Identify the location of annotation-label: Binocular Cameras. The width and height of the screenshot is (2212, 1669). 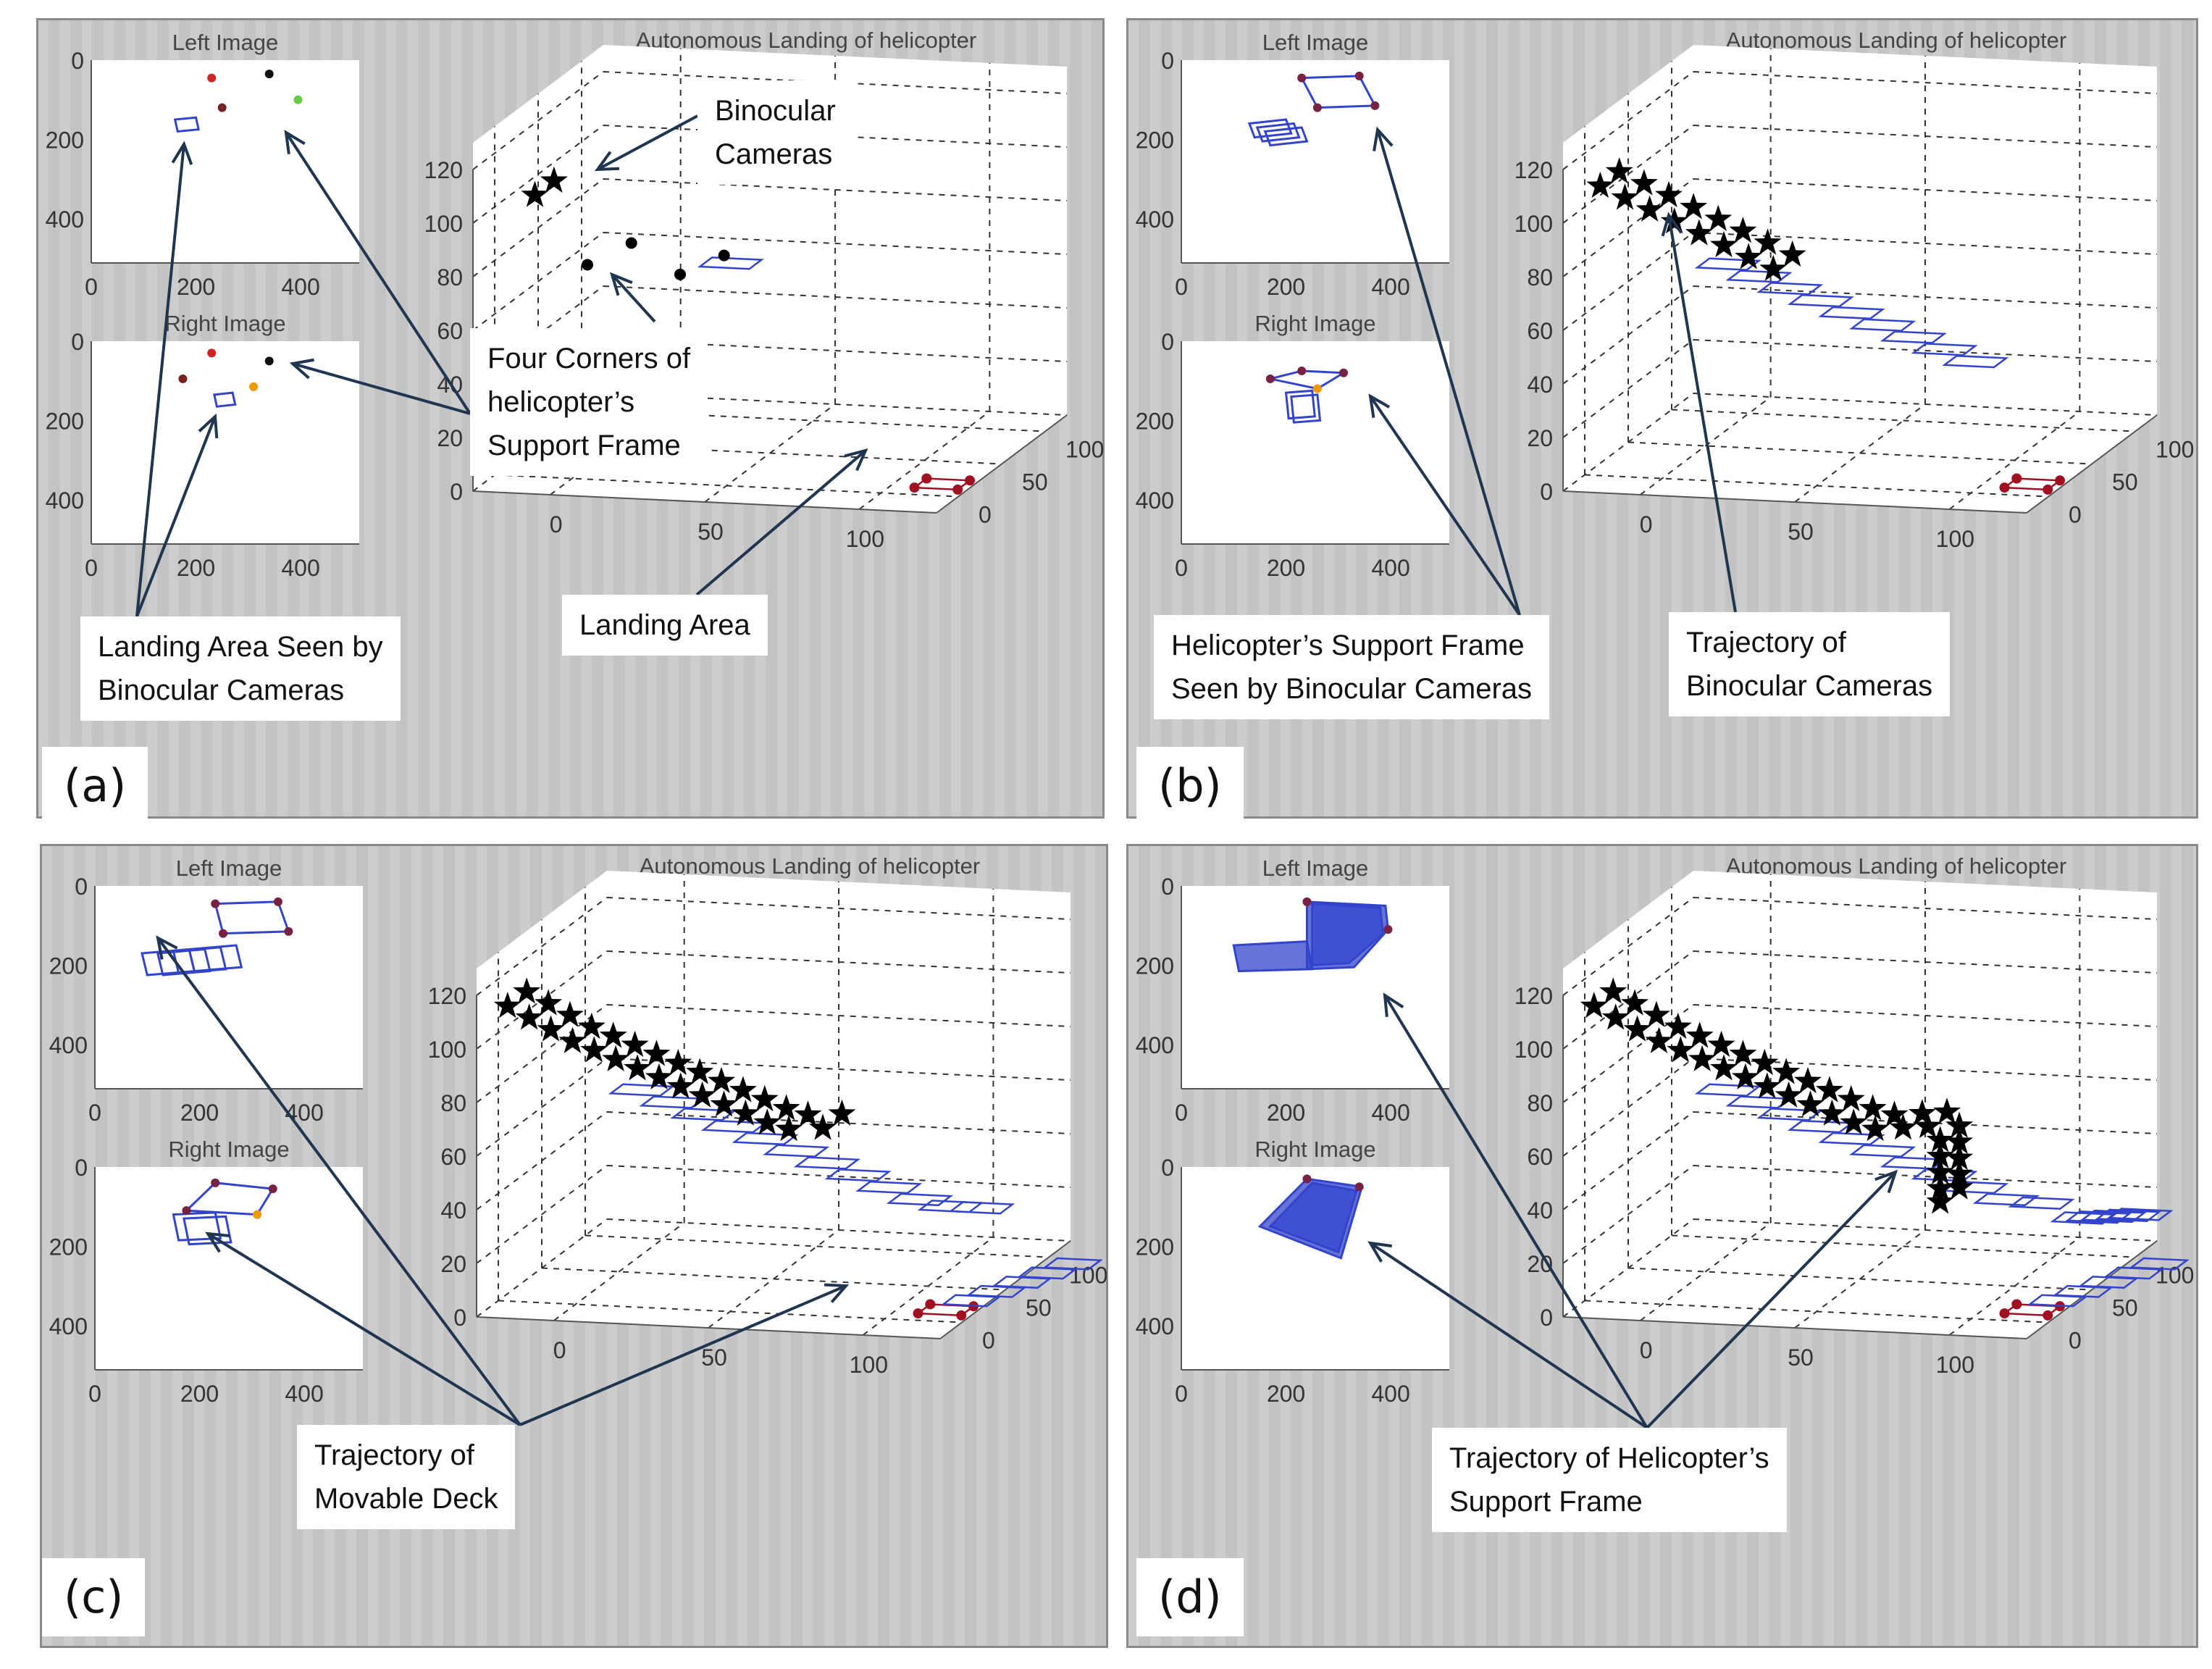
(775, 132).